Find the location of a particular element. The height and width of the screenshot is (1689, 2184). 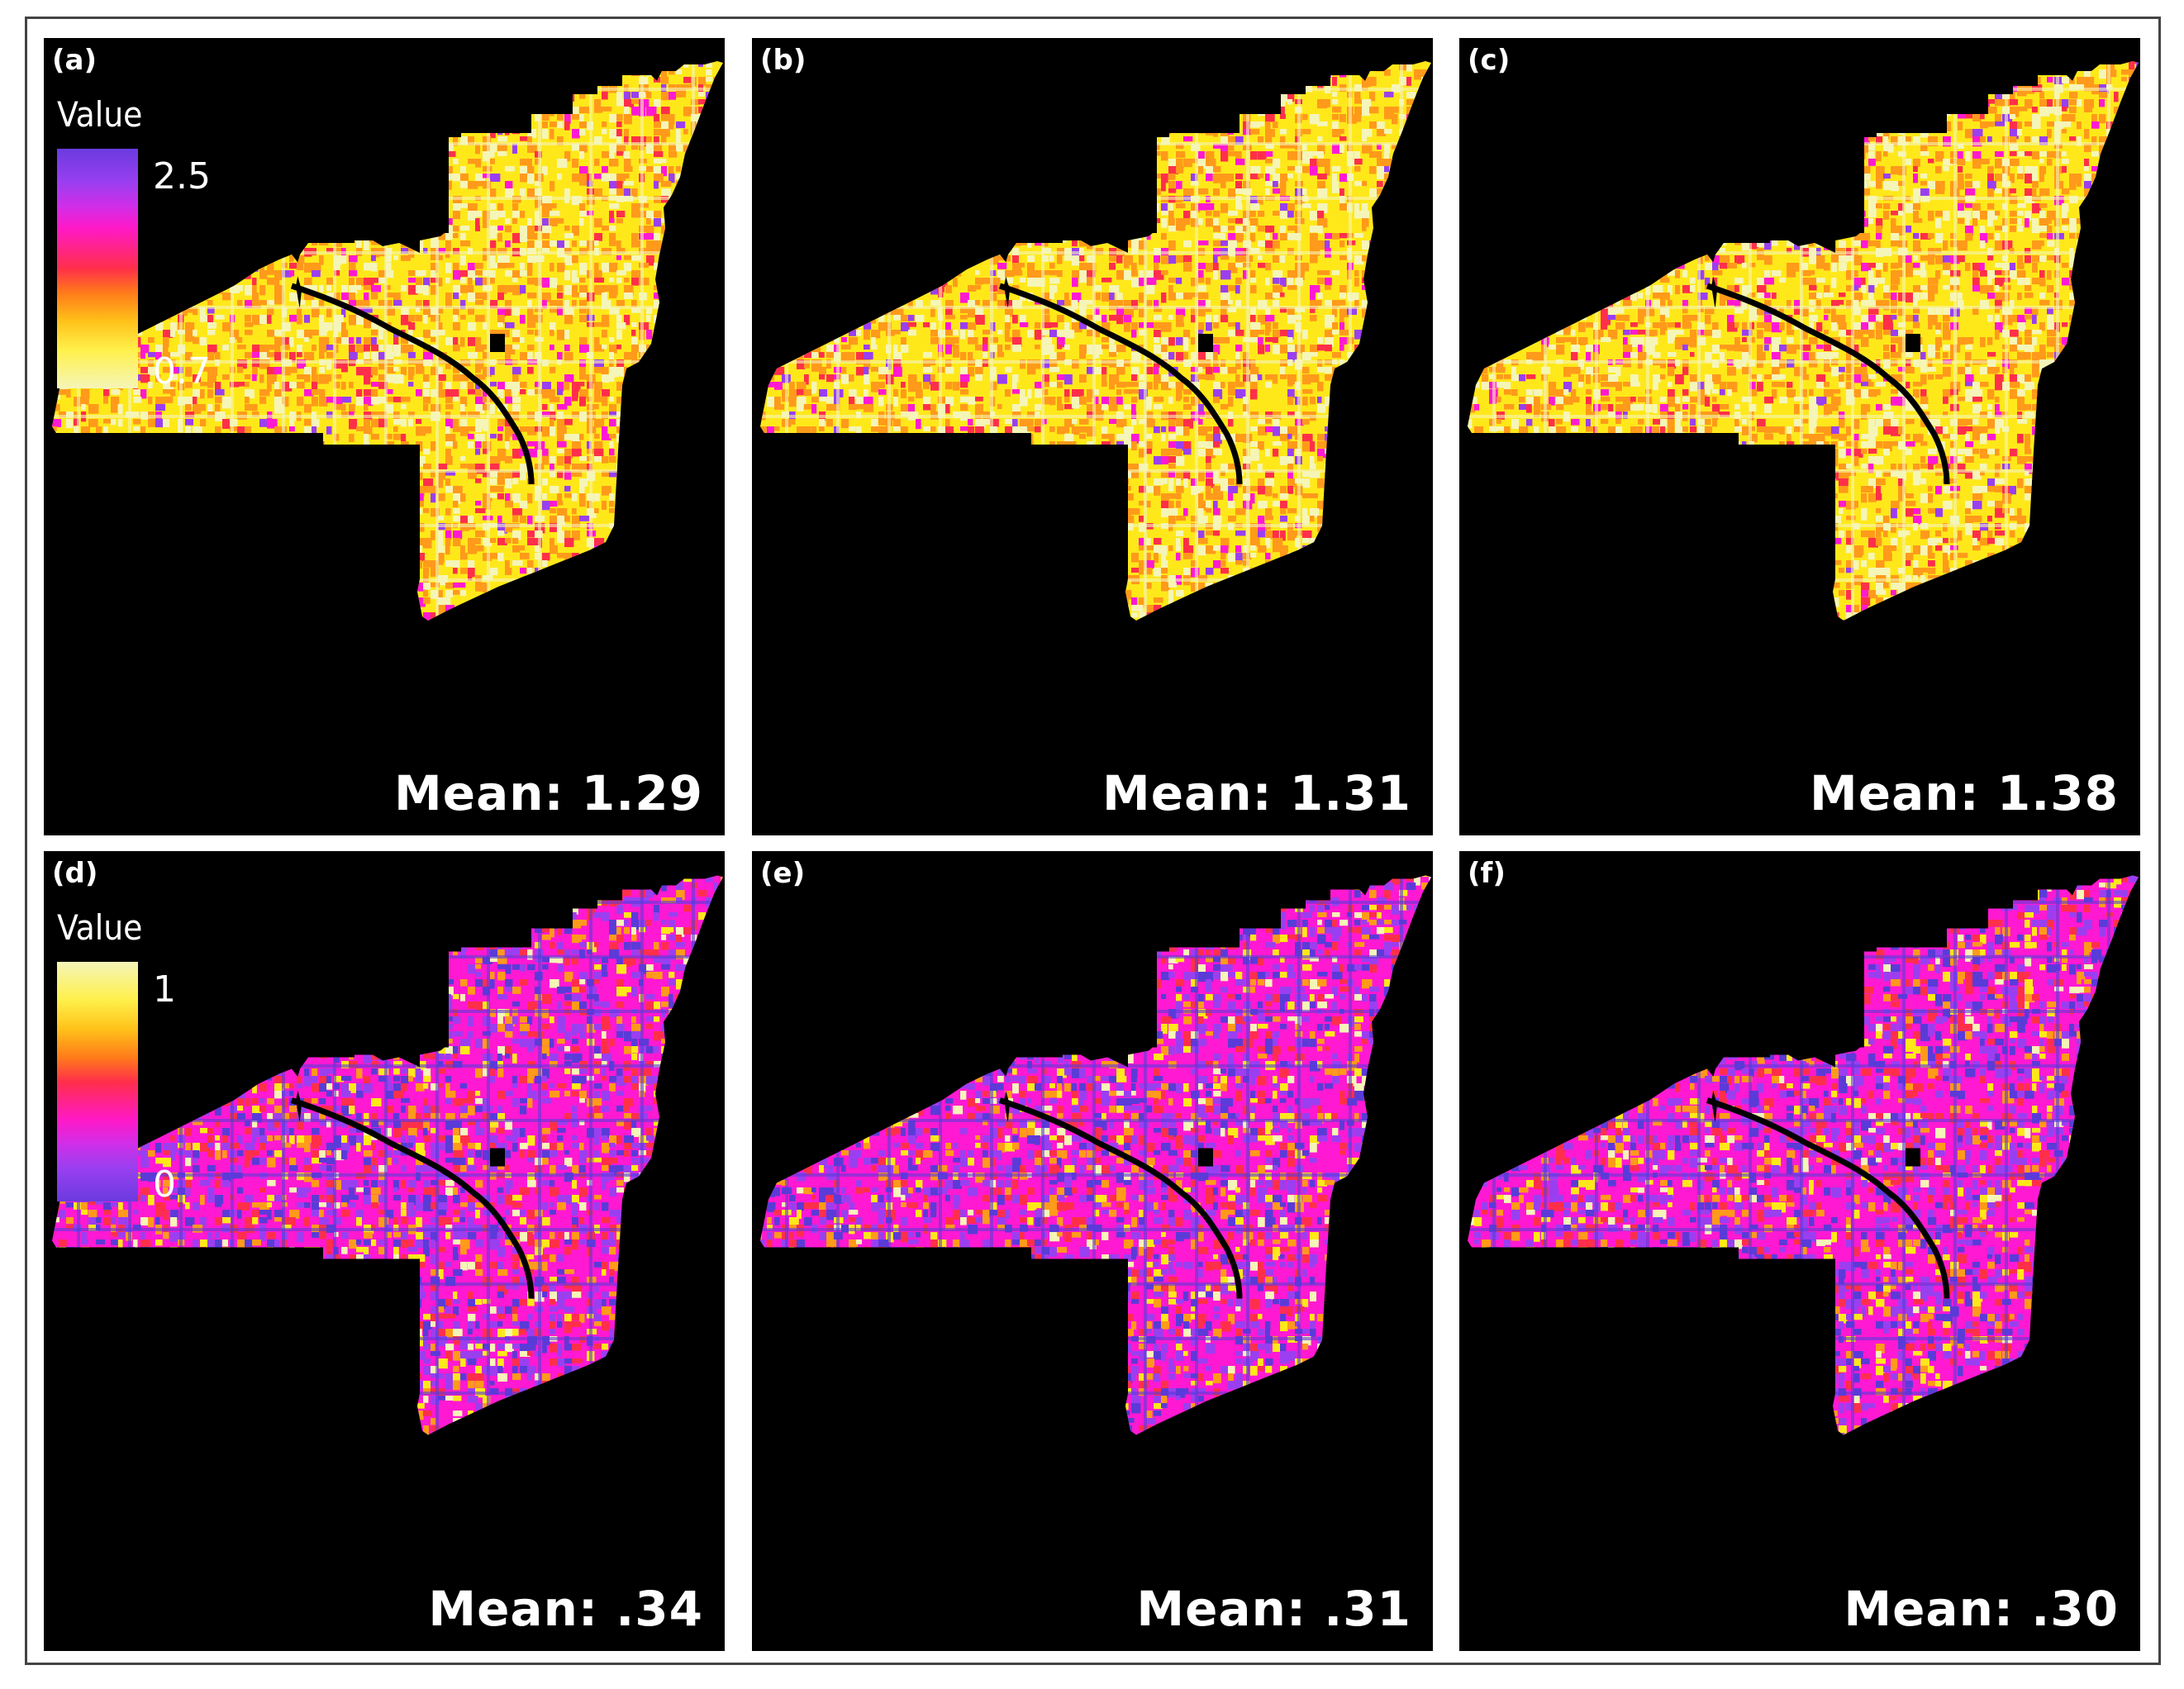

legend-max-label: 2.5 is located at coordinates (182, 177).